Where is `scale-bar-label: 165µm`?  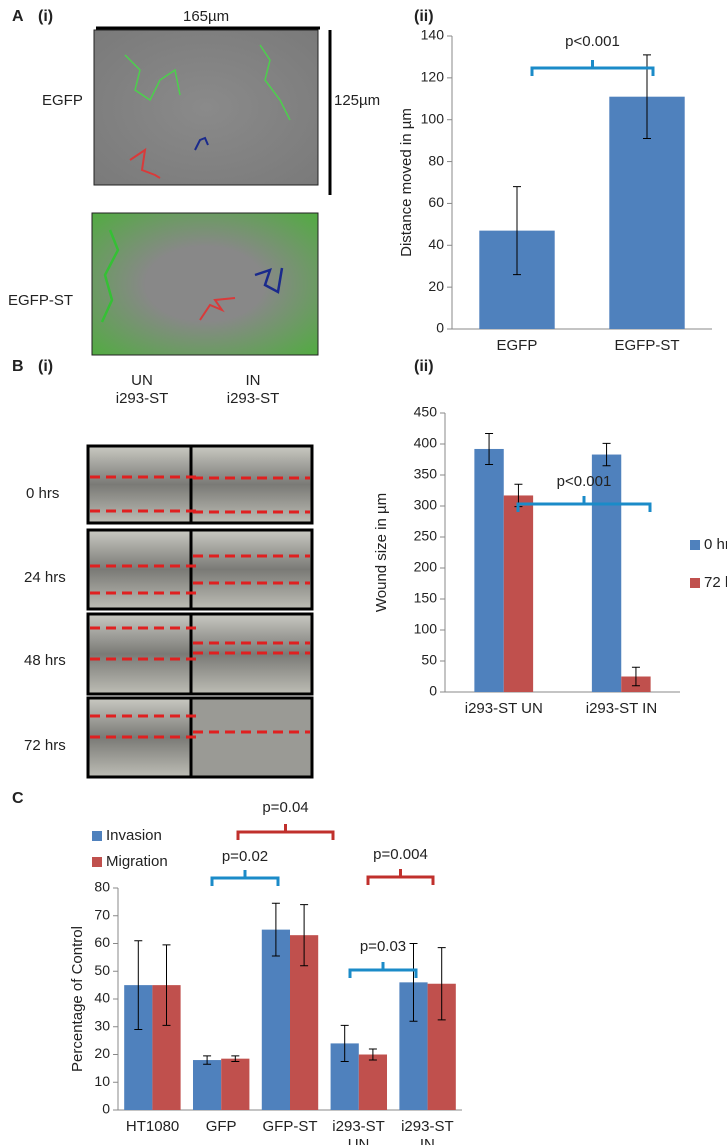
scale-bar-label: 165µm is located at coordinates (206, 16).